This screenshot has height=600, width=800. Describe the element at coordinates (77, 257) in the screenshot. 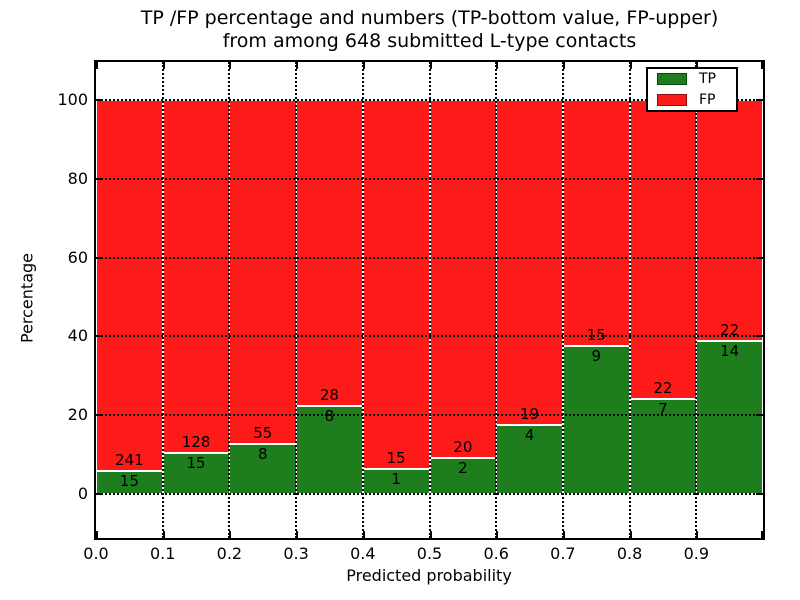

I see `y-tick-label: 60` at that location.